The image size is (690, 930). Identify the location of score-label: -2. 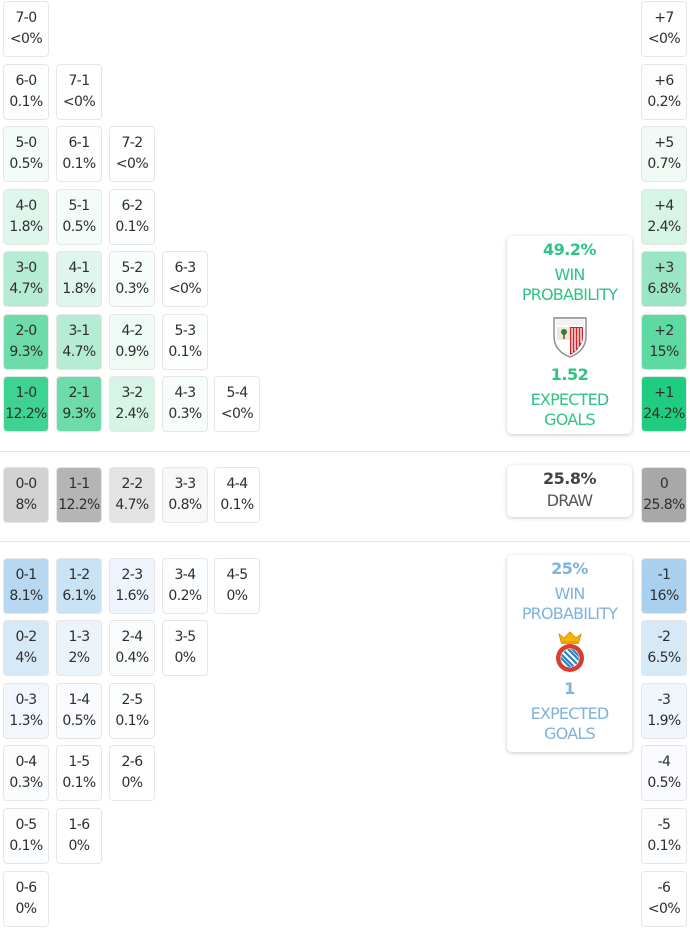
(664, 637).